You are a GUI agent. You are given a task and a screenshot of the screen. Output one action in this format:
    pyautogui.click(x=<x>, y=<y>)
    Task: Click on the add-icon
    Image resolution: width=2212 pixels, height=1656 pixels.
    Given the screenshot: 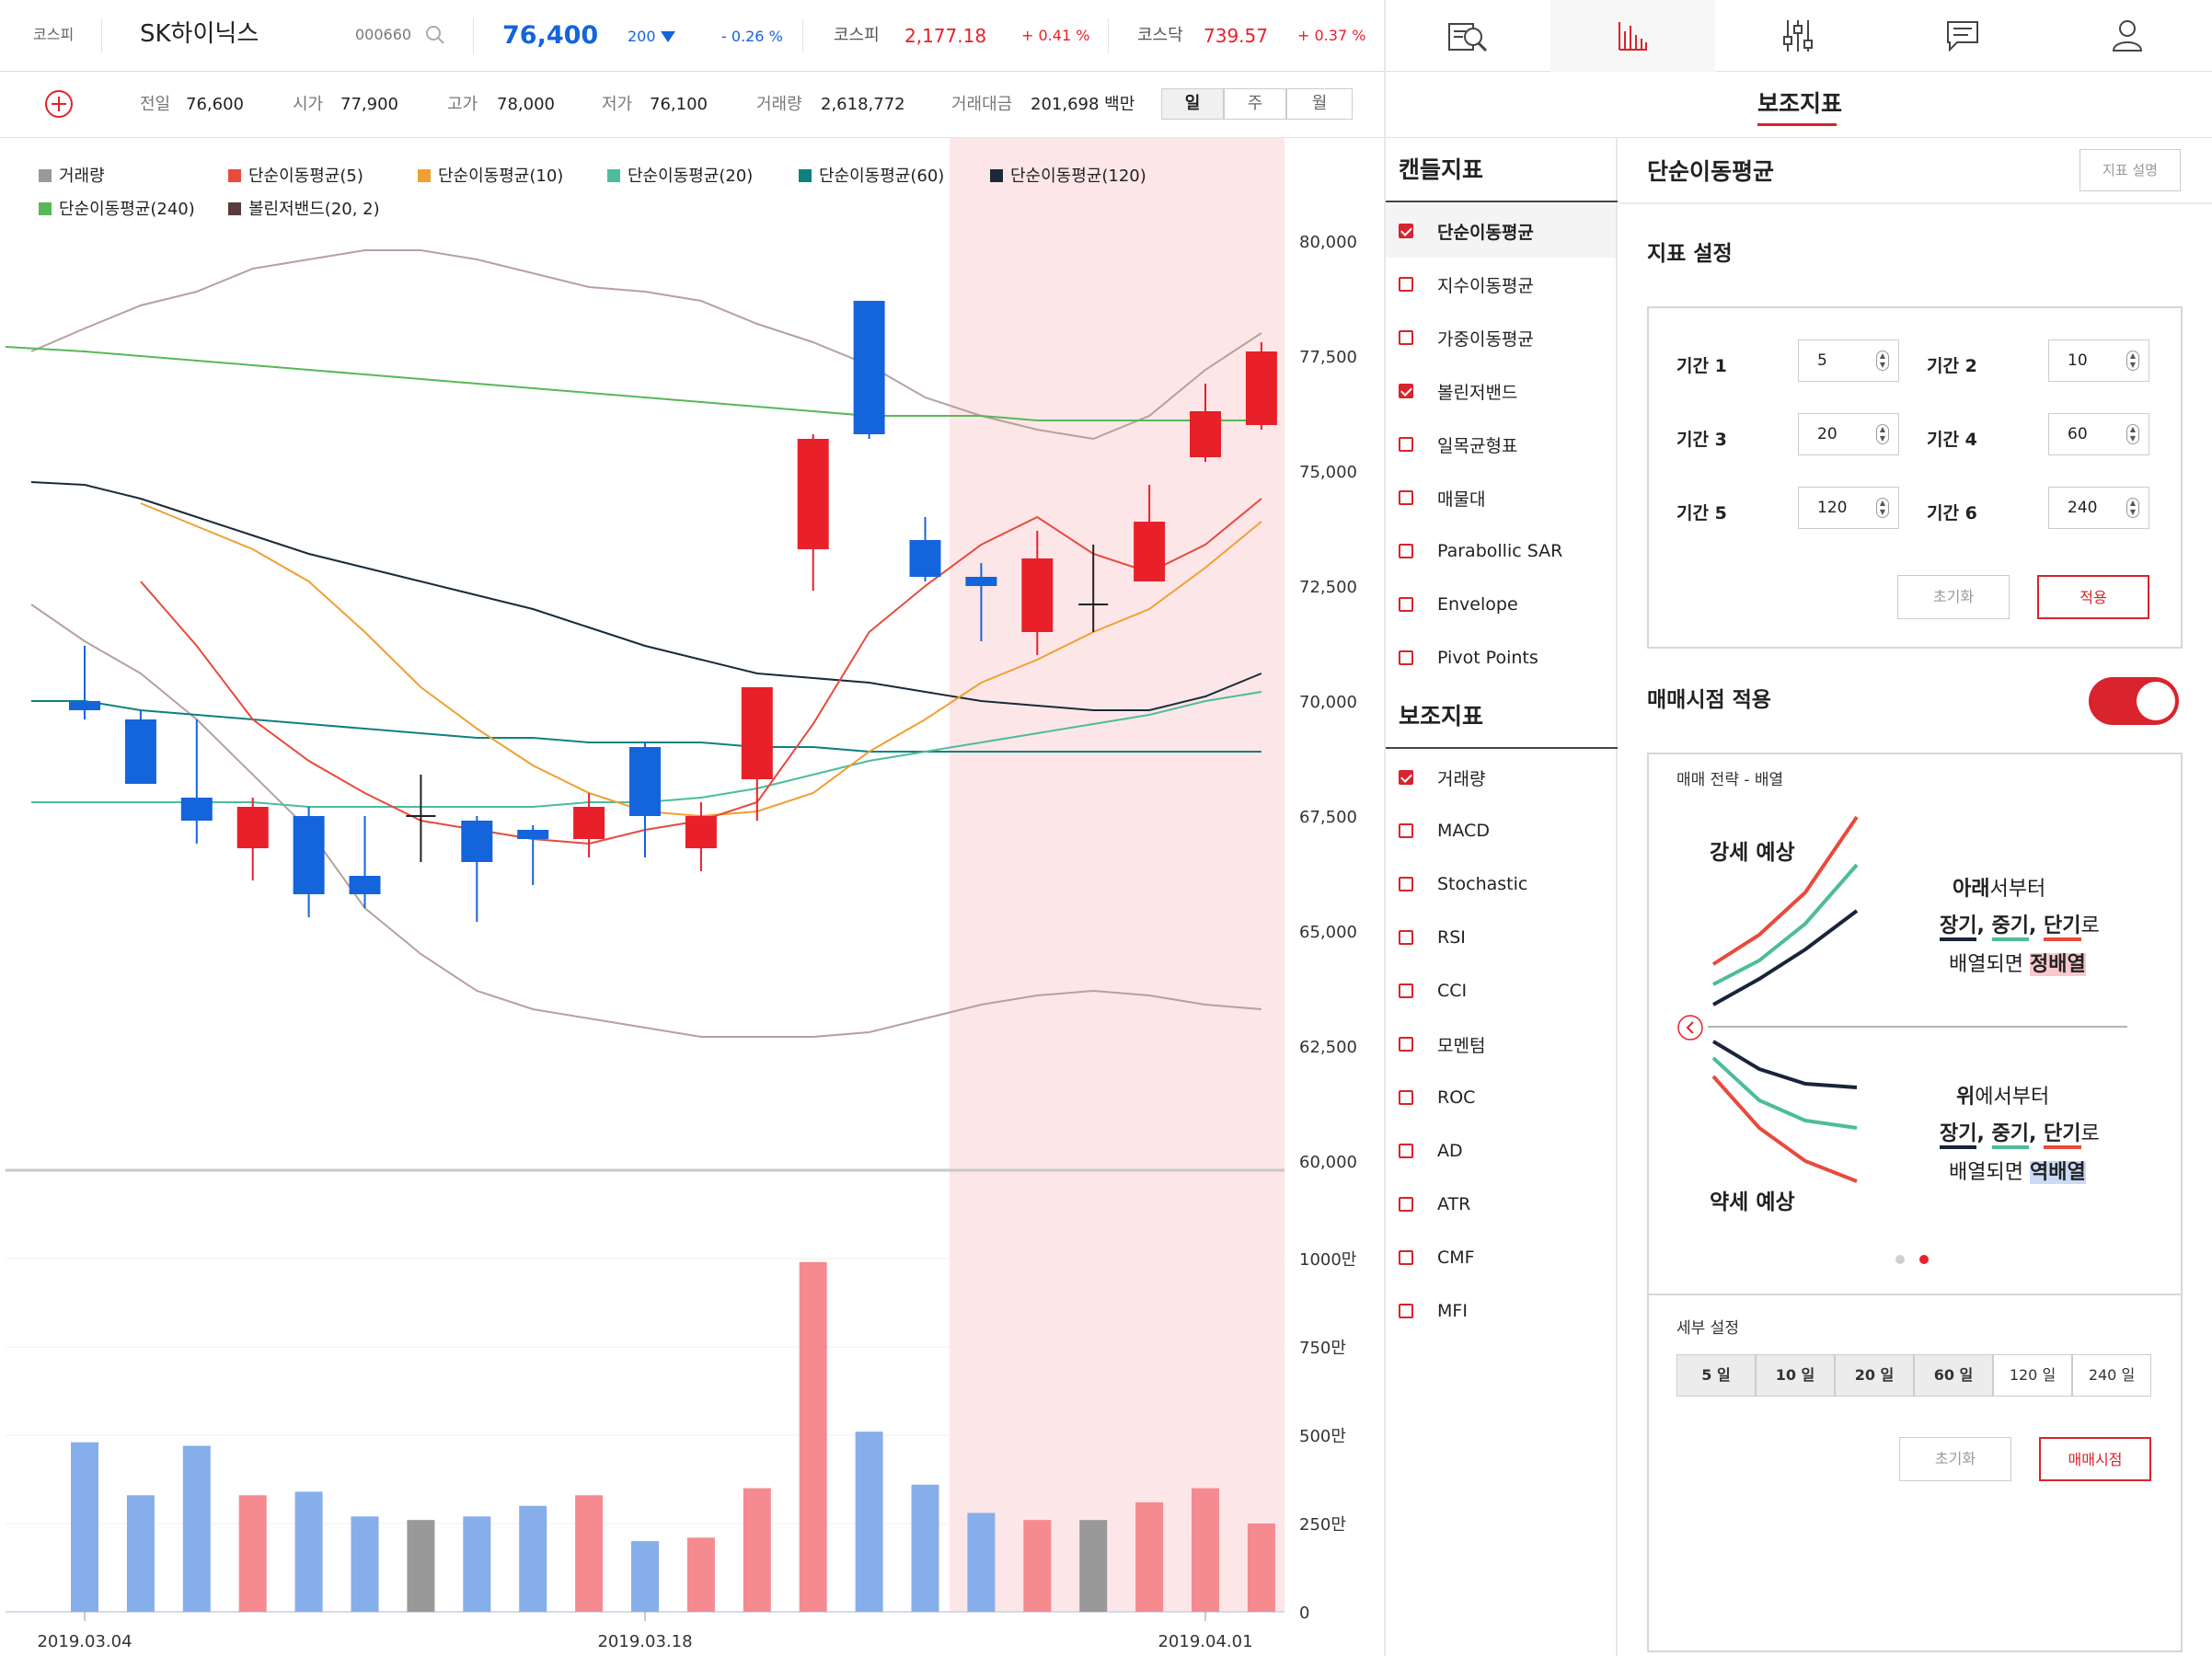 What is the action you would take?
    pyautogui.click(x=59, y=104)
    